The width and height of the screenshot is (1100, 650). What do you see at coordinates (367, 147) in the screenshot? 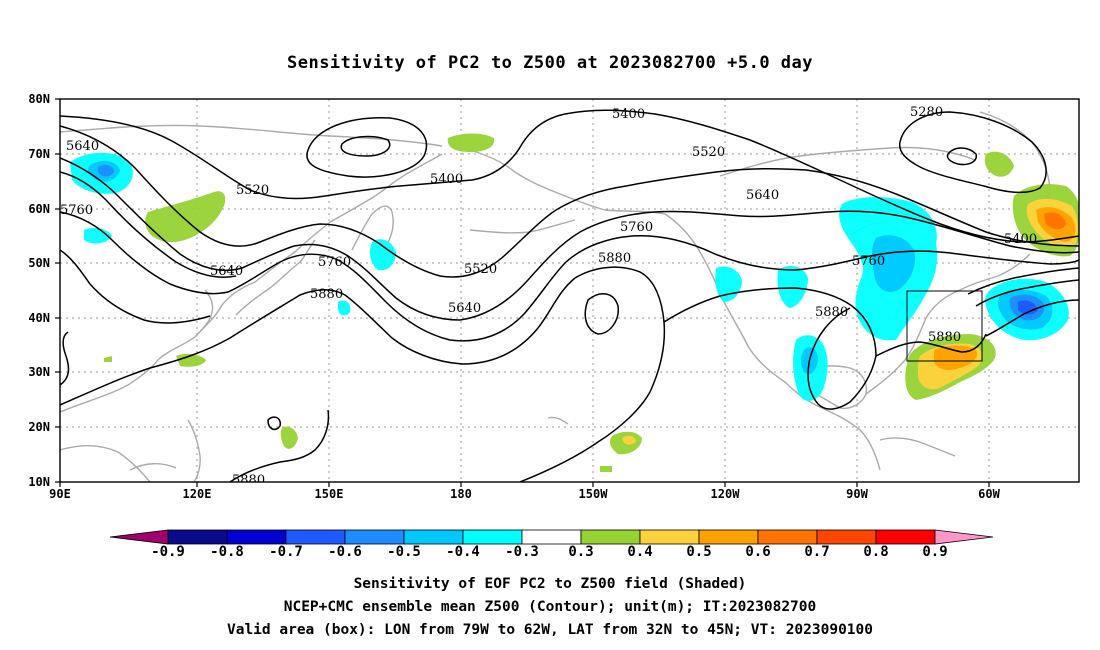
I see `contour-5400-low` at bounding box center [367, 147].